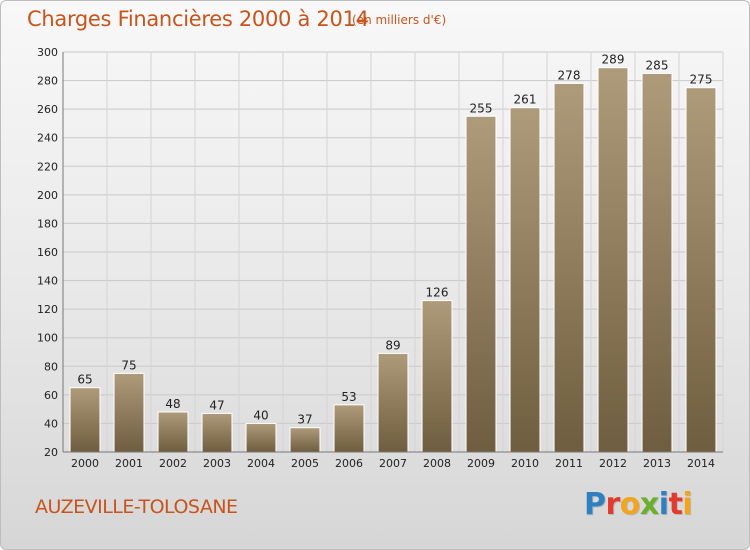 Image resolution: width=750 pixels, height=550 pixels. What do you see at coordinates (481, 108) in the screenshot?
I see `value-label: 255` at bounding box center [481, 108].